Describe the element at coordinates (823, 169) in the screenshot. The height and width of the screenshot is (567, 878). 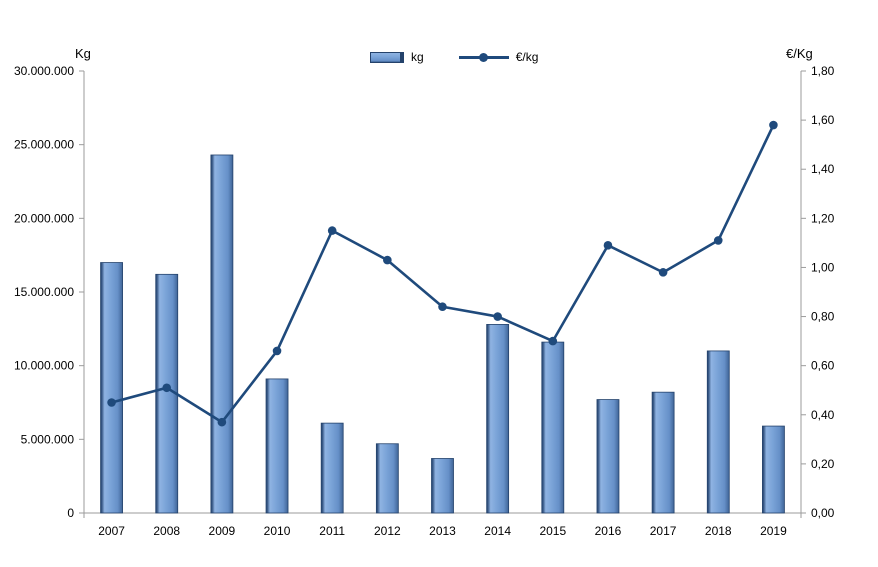
I see `right-axis-tick-label: 1,40` at that location.